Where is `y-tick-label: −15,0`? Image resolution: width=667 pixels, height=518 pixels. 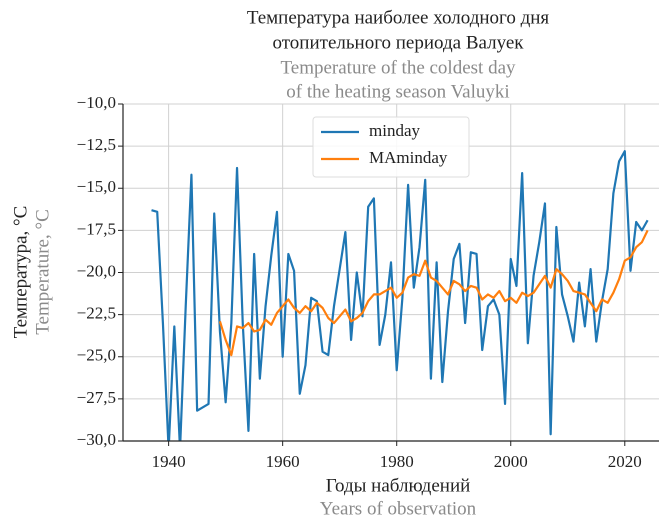
y-tick-label: −15,0 is located at coordinates (96, 186).